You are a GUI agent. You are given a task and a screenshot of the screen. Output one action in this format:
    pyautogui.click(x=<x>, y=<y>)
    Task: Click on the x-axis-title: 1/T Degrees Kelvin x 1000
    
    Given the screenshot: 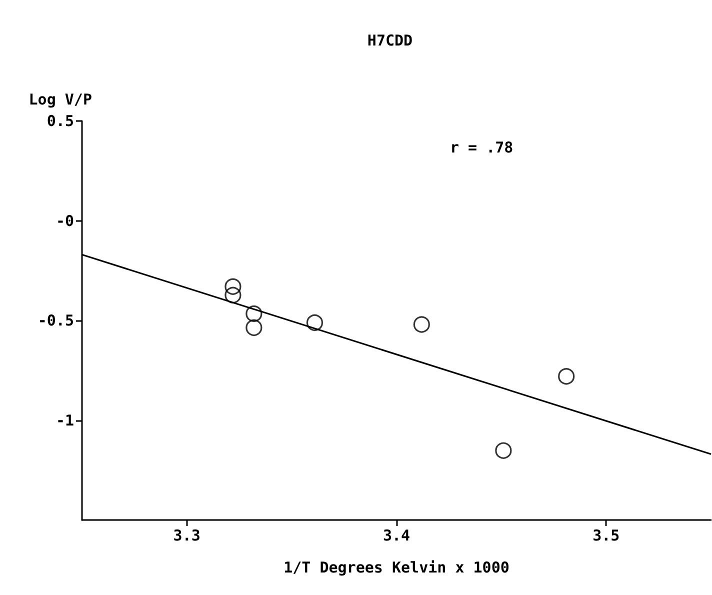 What is the action you would take?
    pyautogui.click(x=397, y=567)
    